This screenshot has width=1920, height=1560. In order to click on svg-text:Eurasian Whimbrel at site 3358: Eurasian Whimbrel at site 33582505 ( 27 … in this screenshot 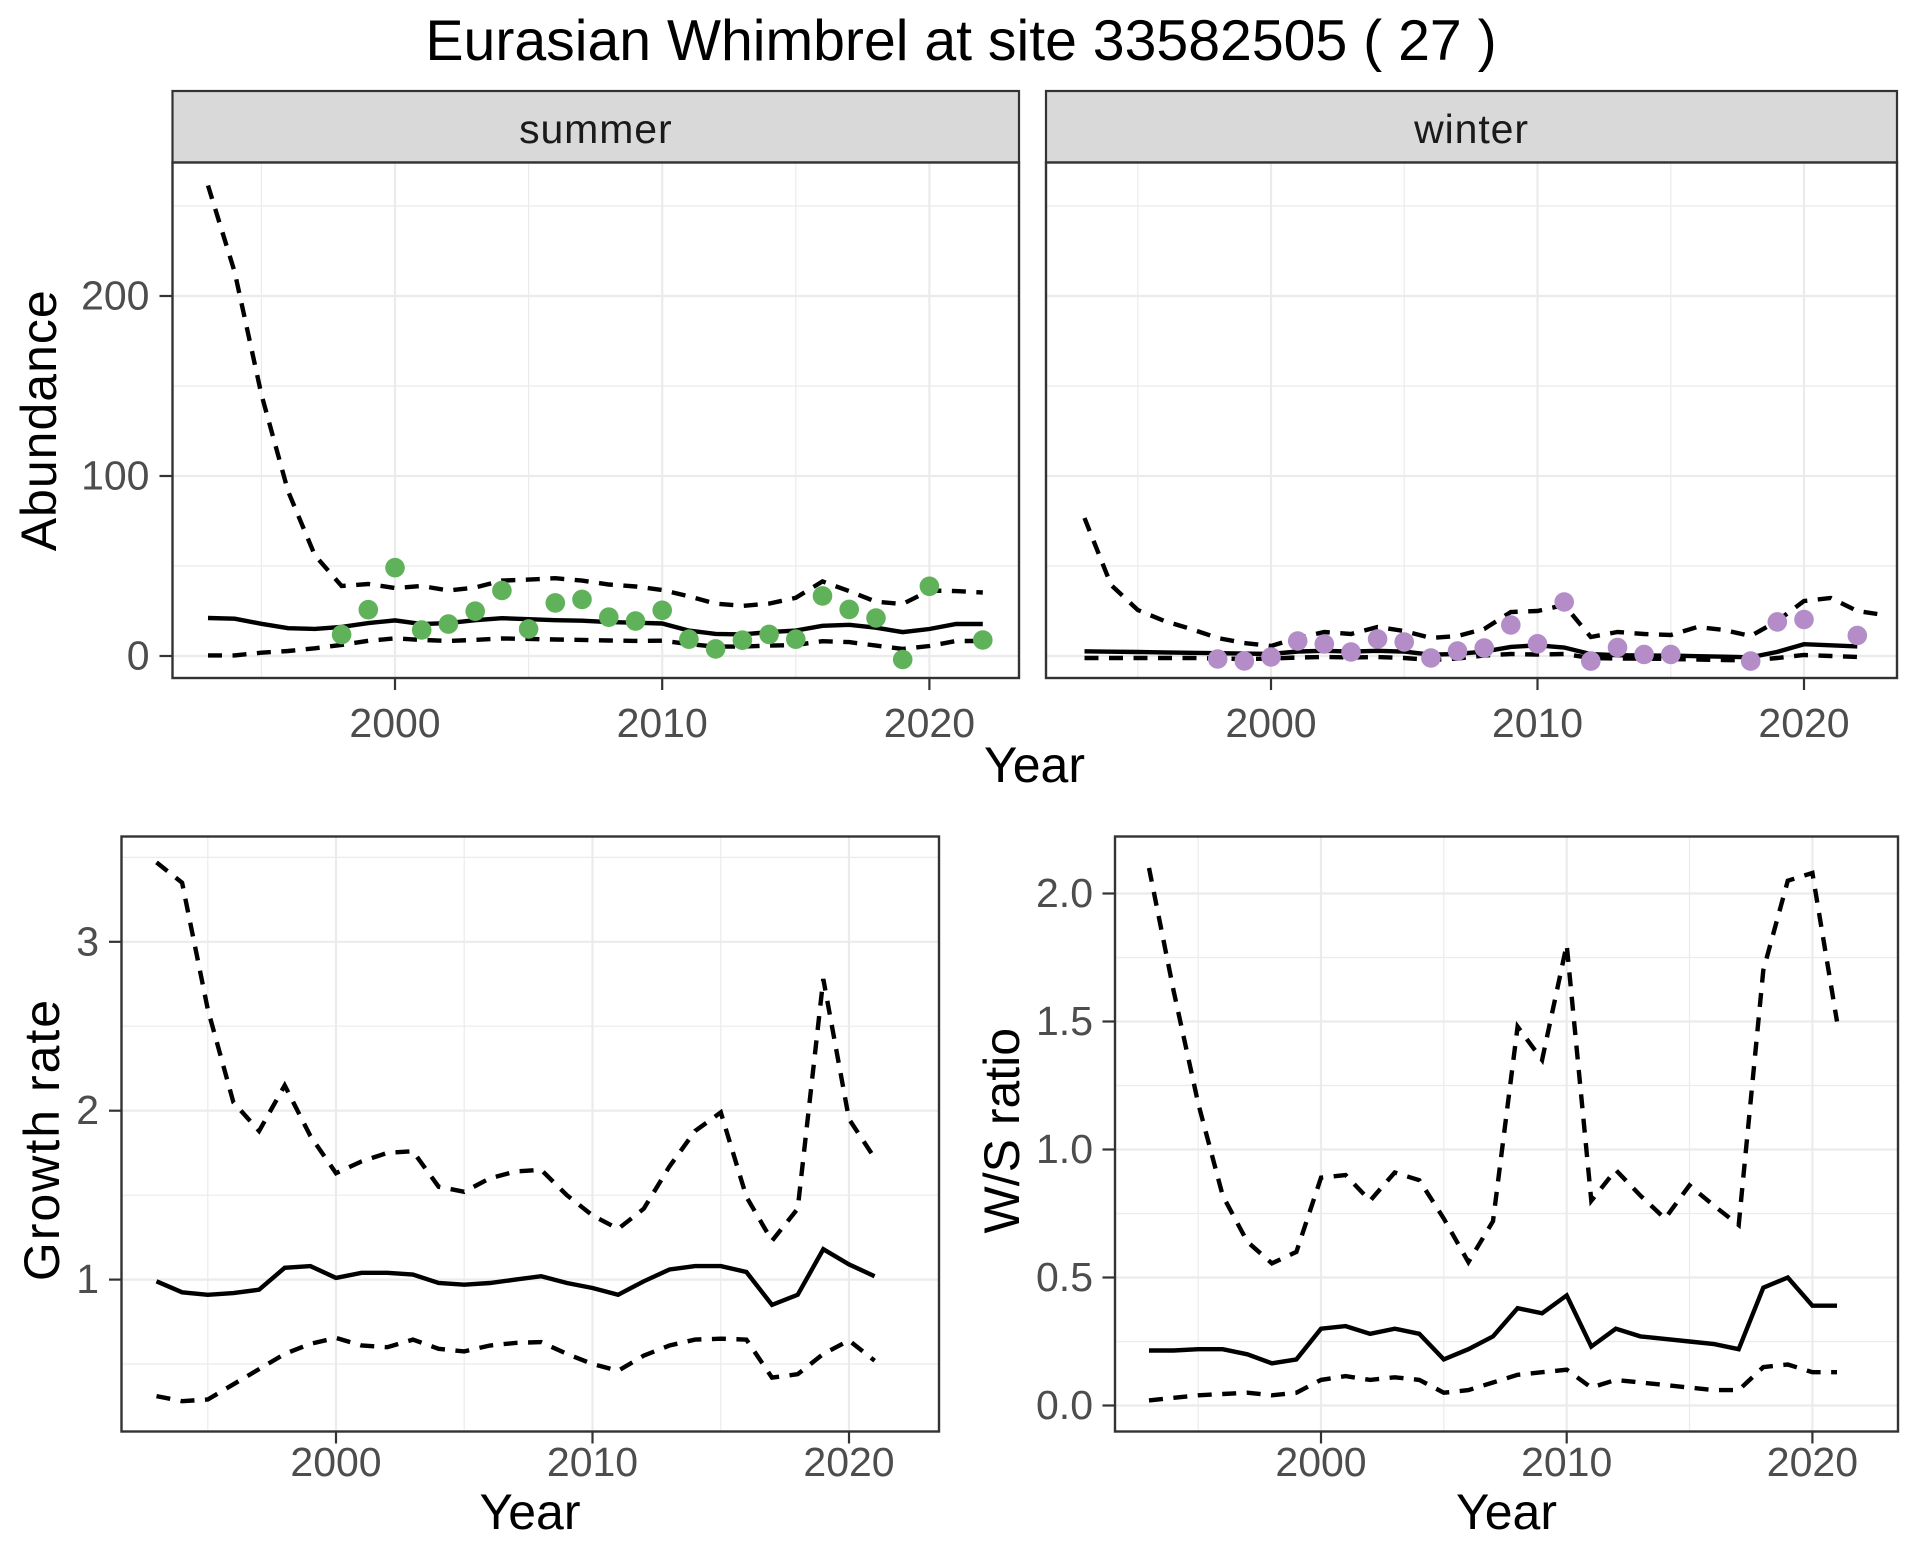, I will do `click(960, 41)`.